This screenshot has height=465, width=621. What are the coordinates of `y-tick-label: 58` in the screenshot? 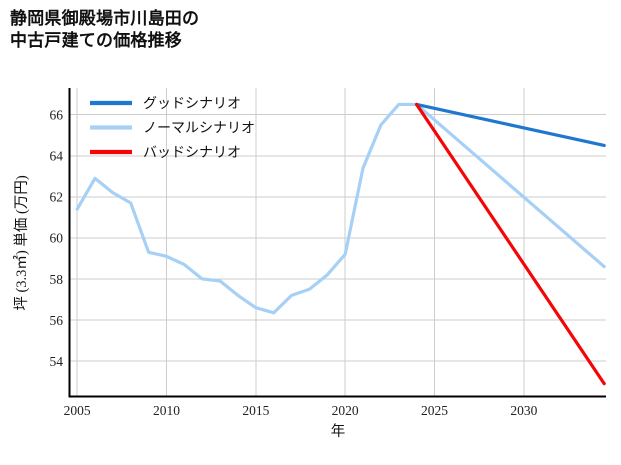 It's located at (57, 279).